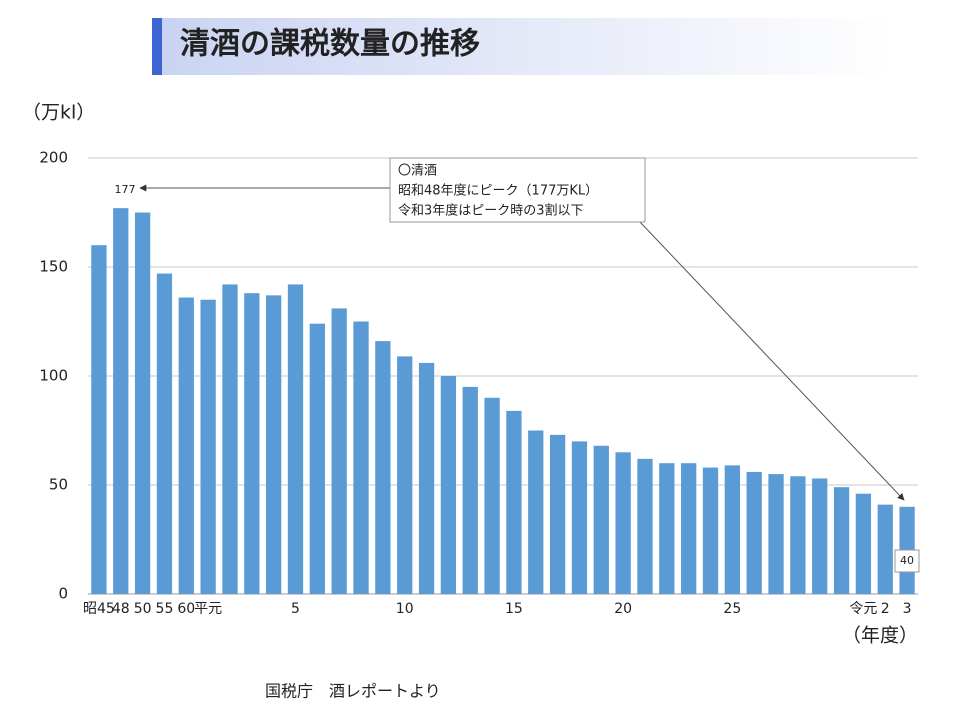  What do you see at coordinates (907, 609) in the screenshot?
I see `x-tick-label: 3` at bounding box center [907, 609].